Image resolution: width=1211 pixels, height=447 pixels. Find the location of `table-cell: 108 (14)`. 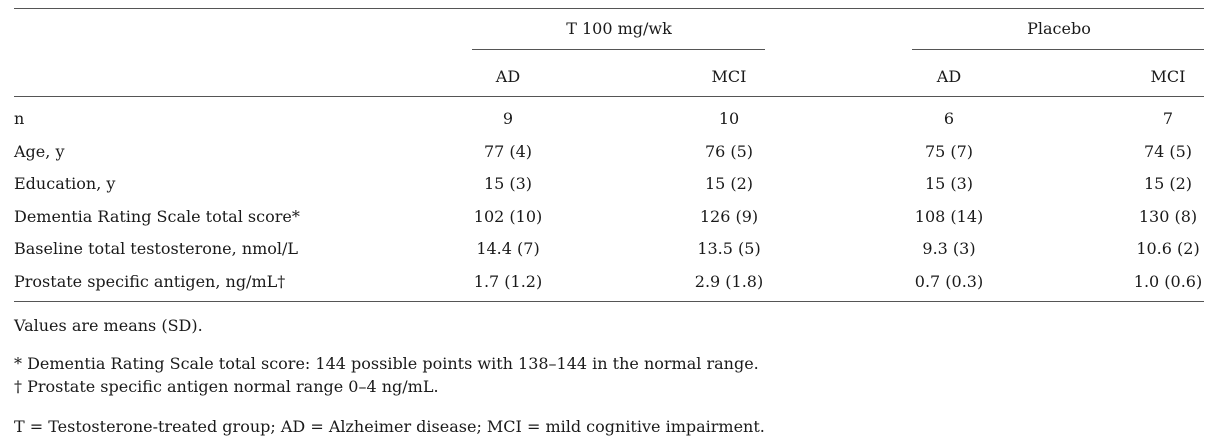

table-cell: 108 (14) is located at coordinates (949, 216).